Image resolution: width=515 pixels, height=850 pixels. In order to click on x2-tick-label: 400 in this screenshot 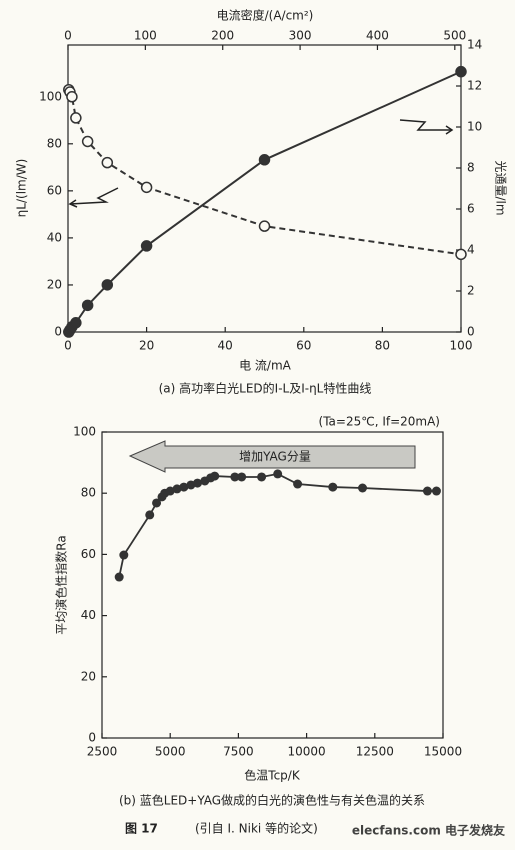, I will do `click(377, 36)`.